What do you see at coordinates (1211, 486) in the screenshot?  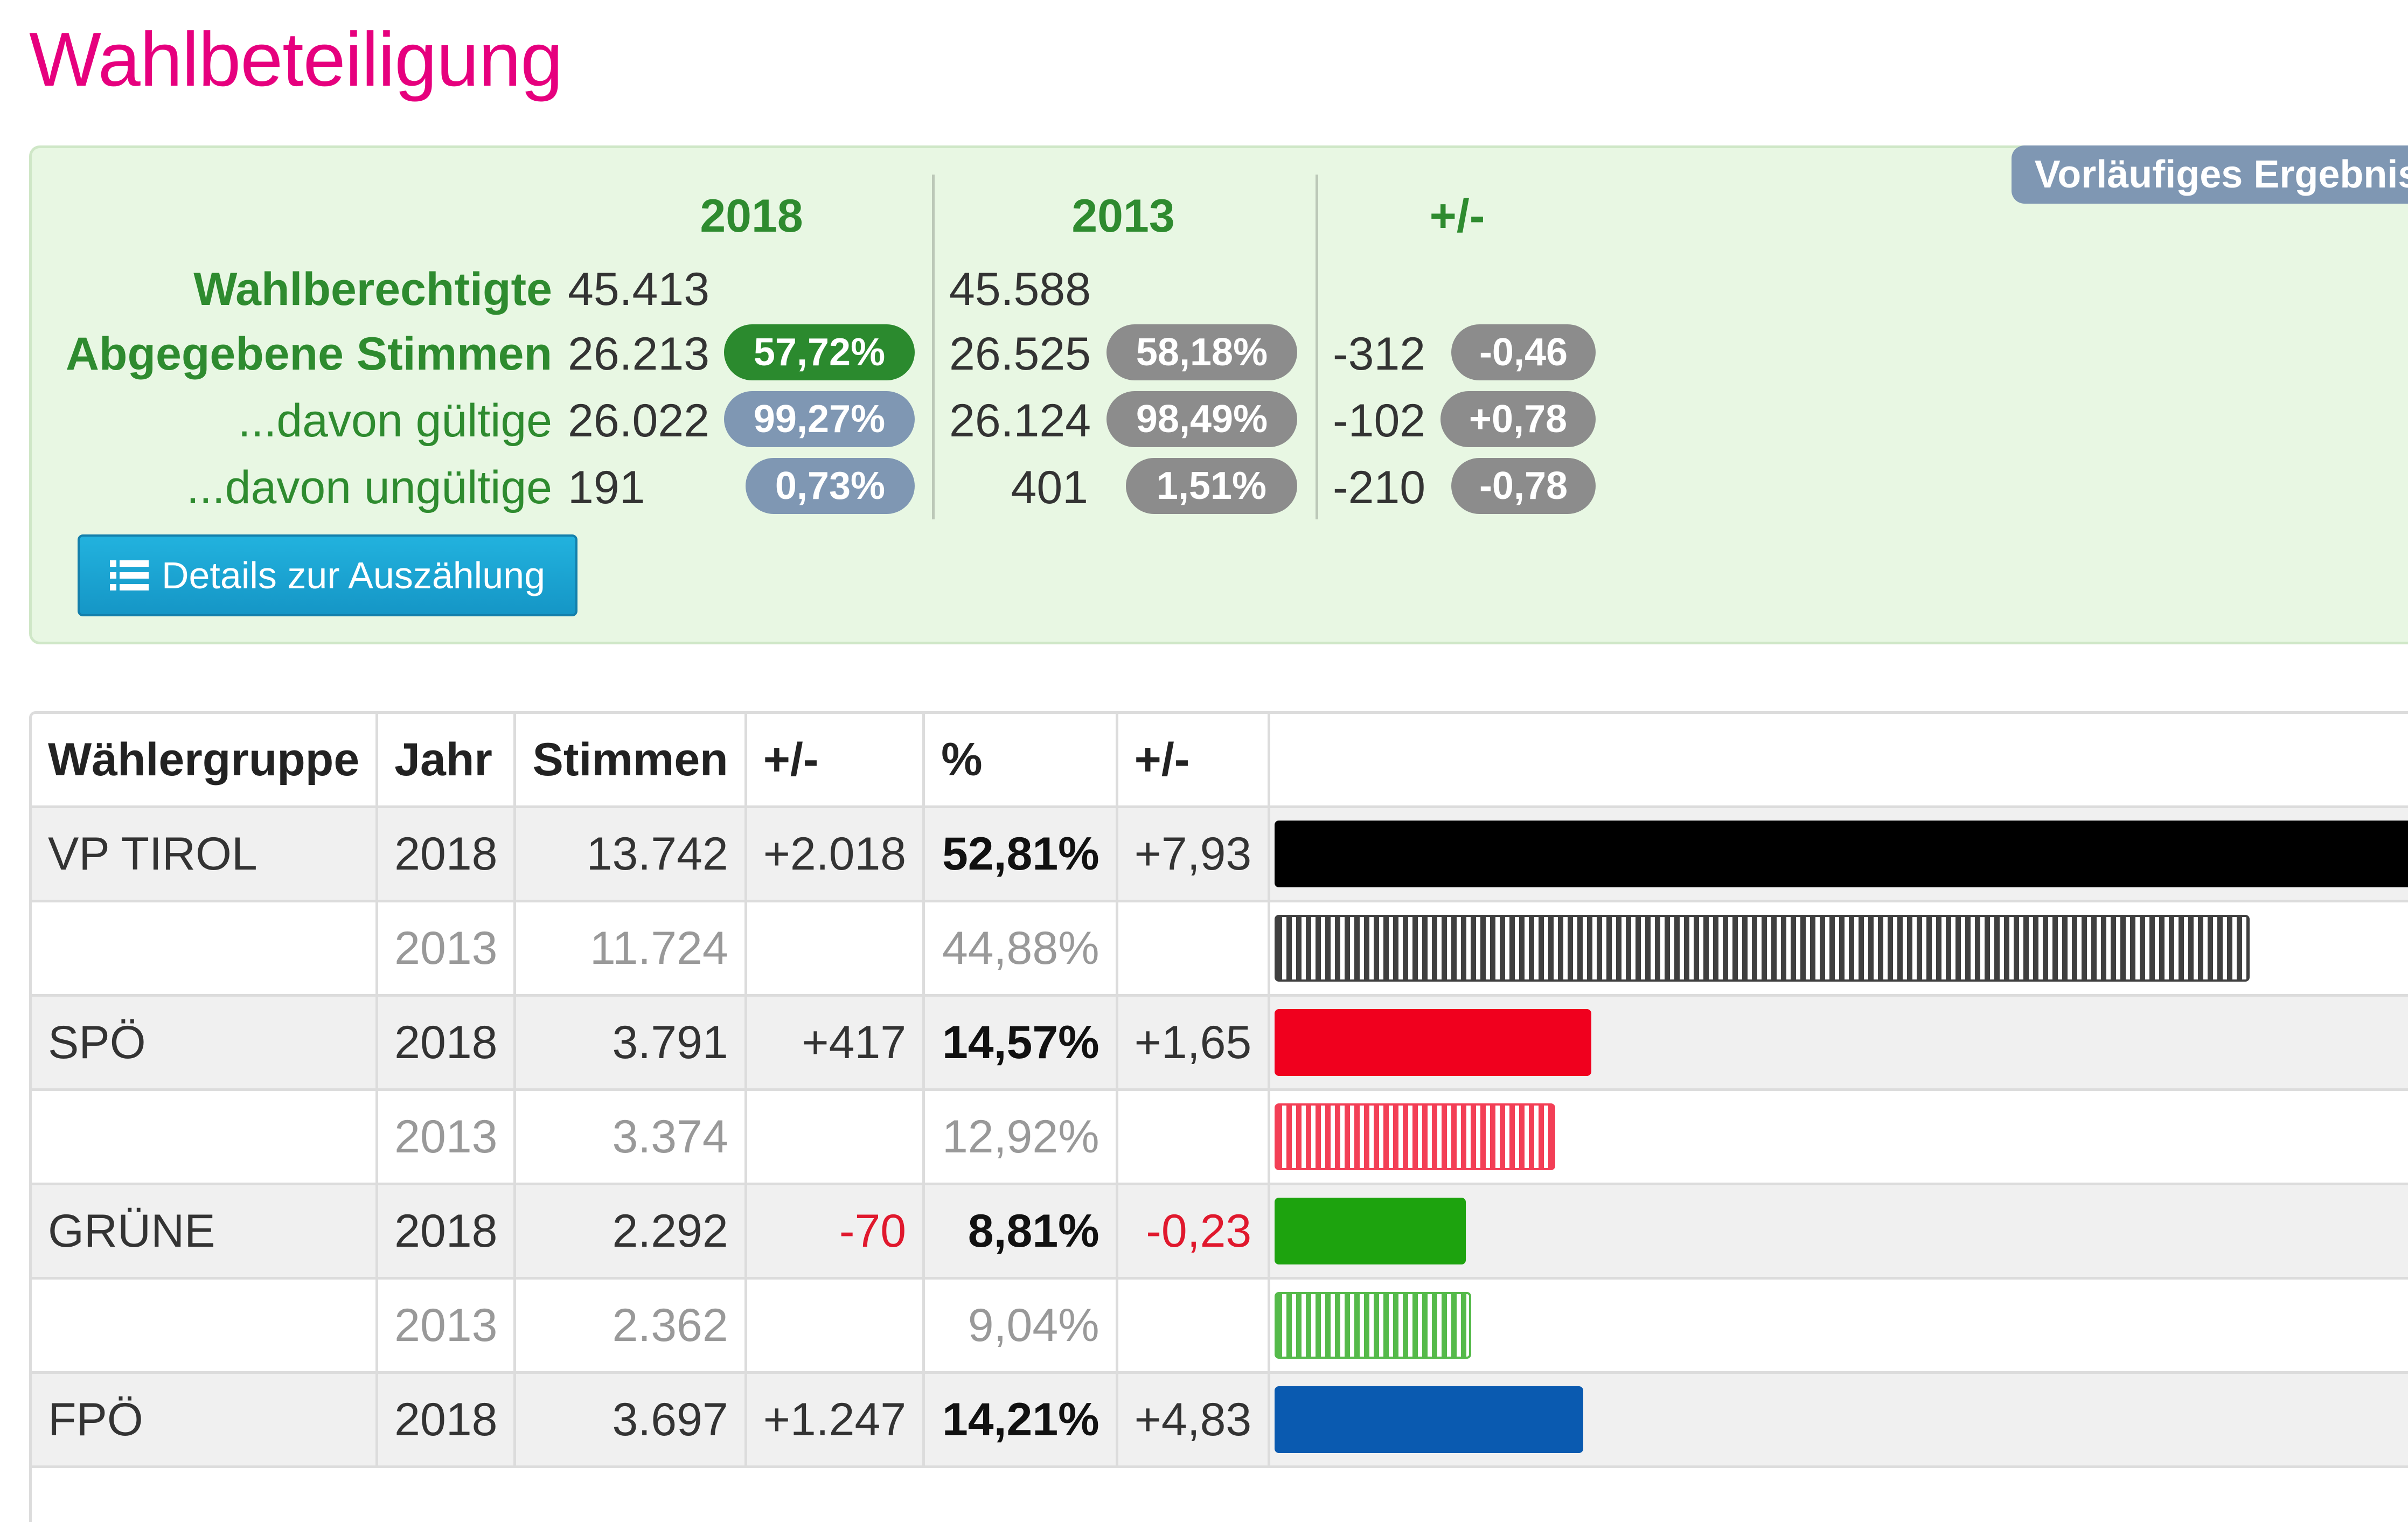 I see `invalid-votes-2013-pct: 1,51%` at bounding box center [1211, 486].